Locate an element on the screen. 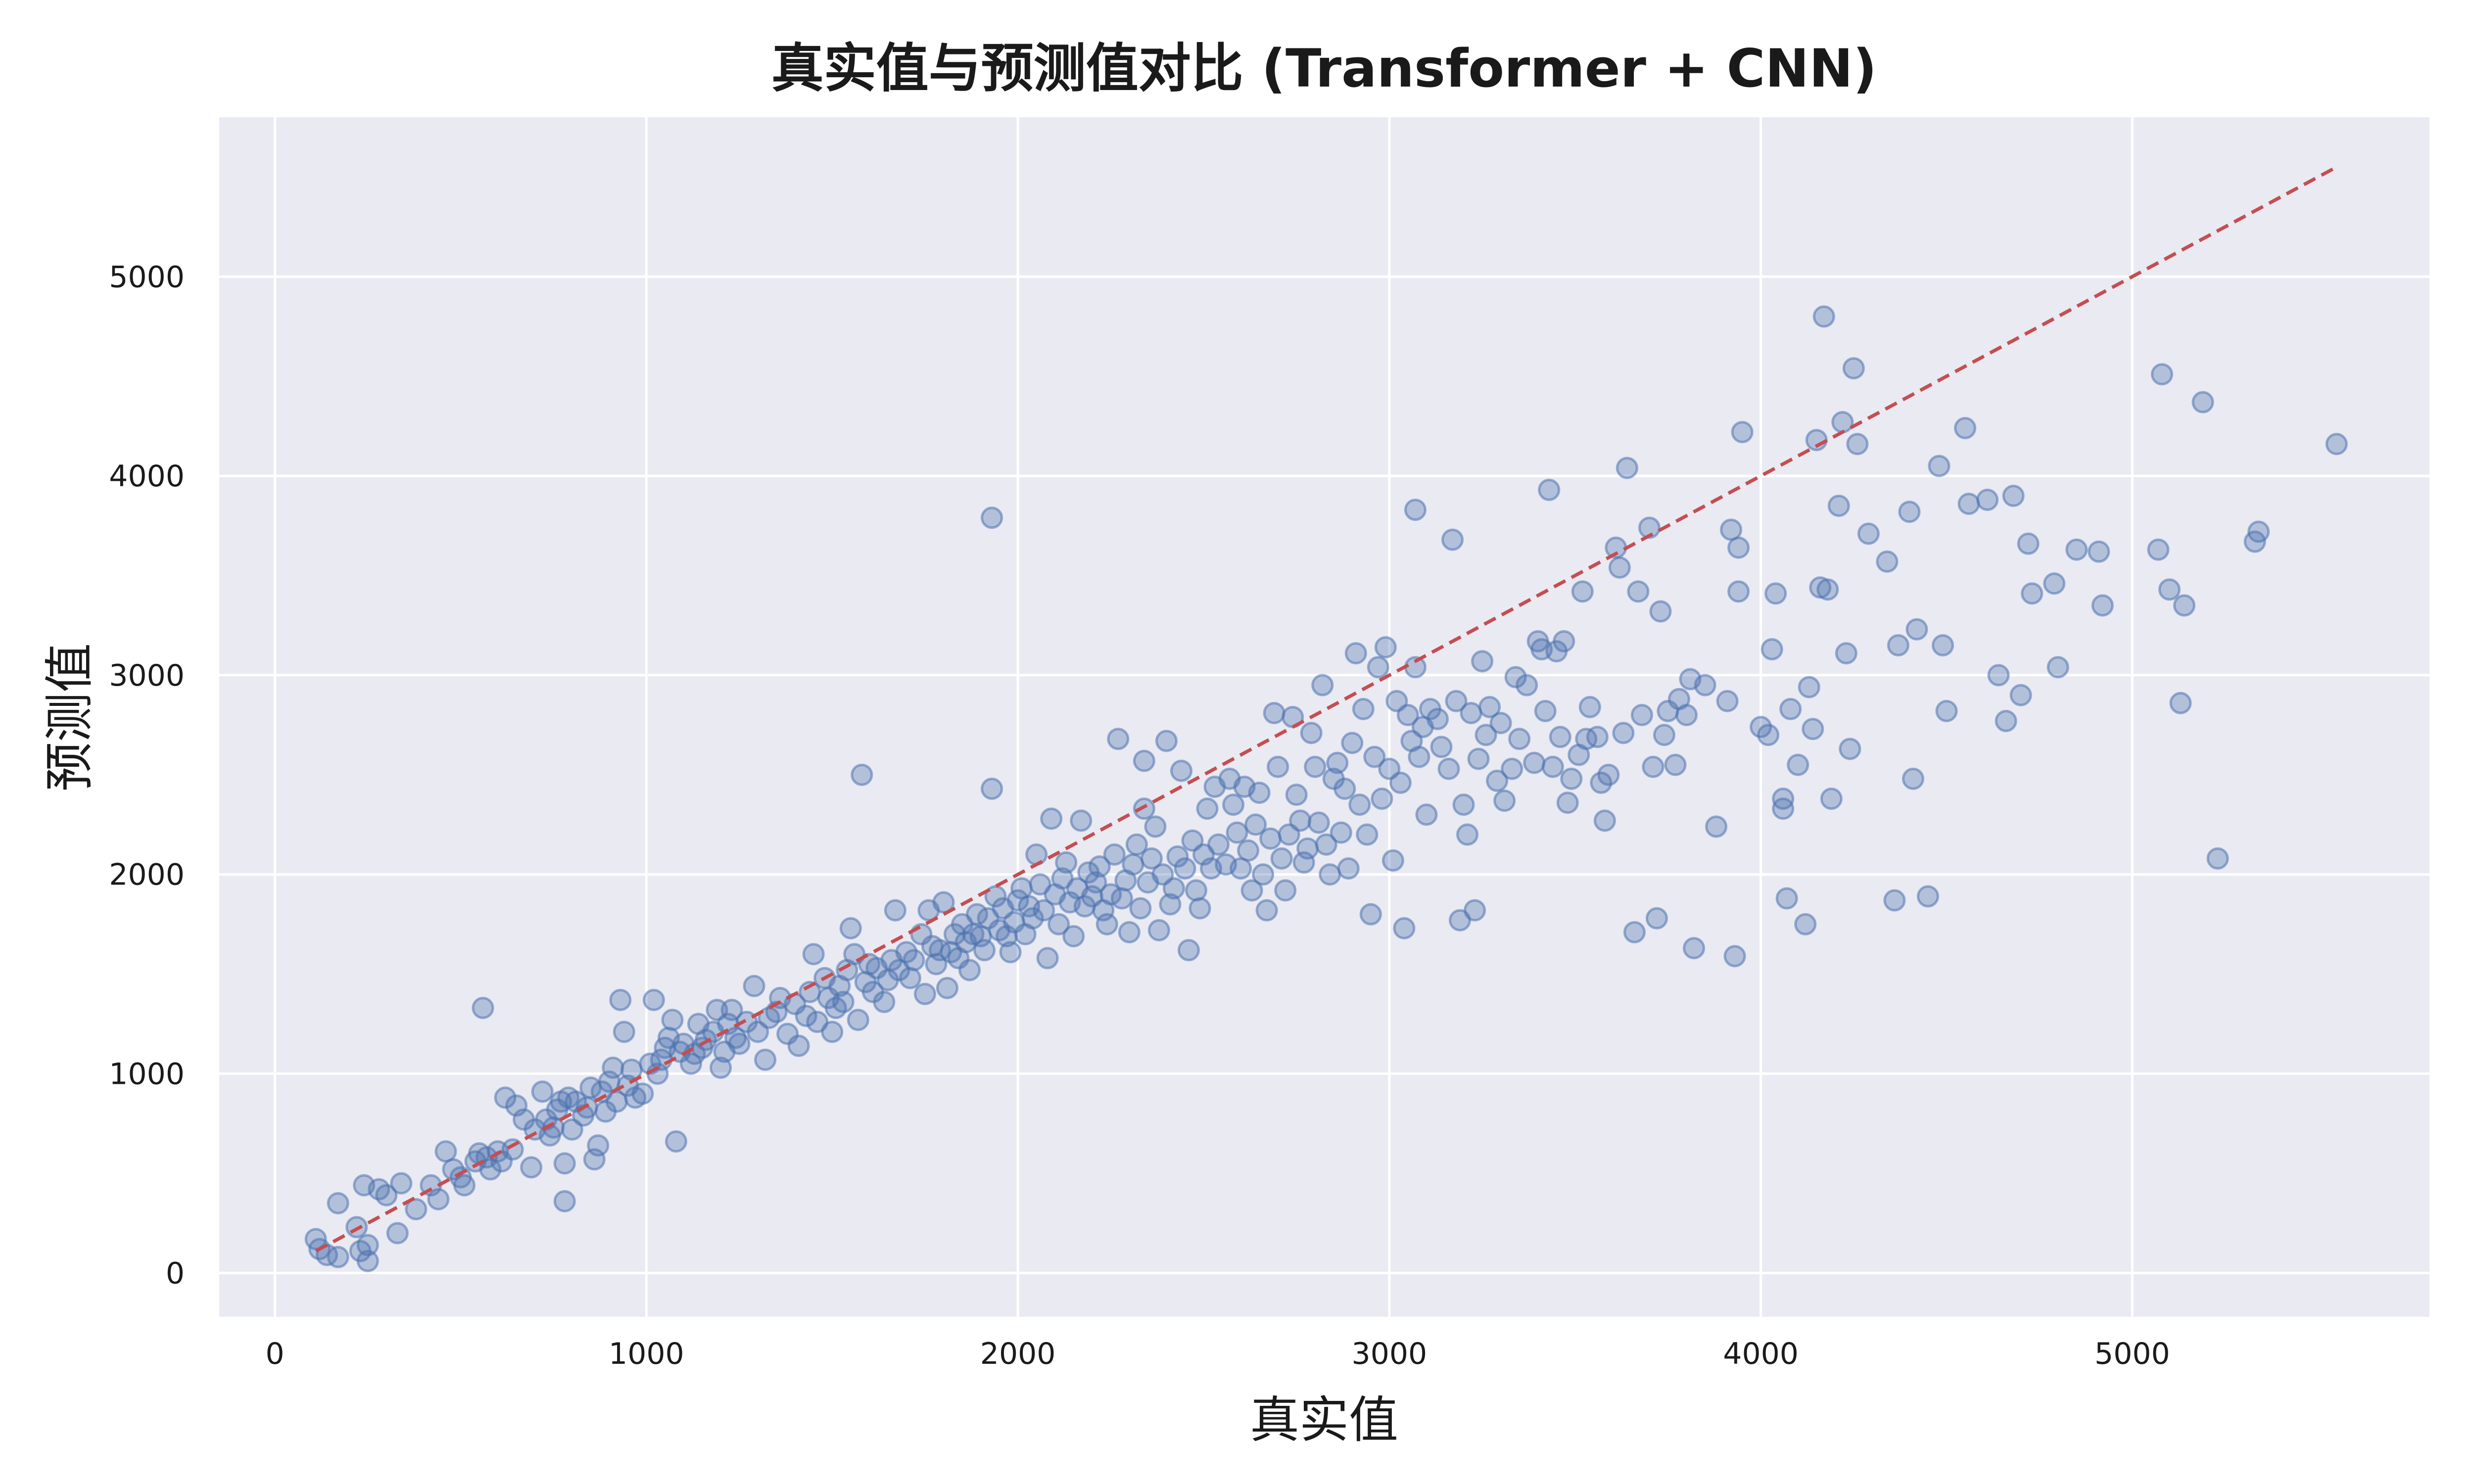 The image size is (2474, 1484). y-tick-label: 4000 is located at coordinates (147, 476).